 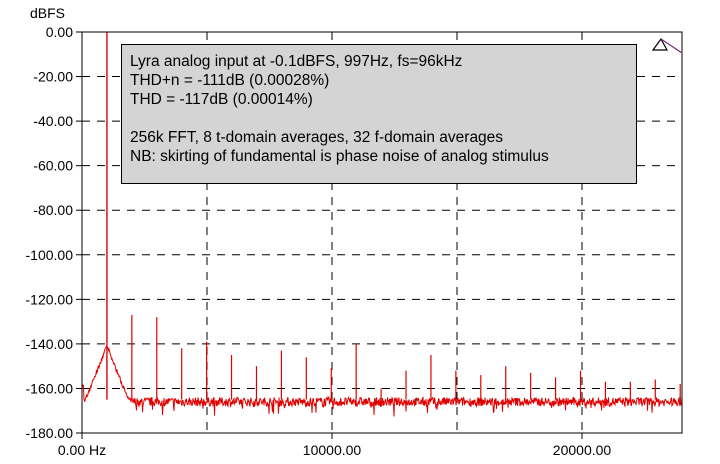 I want to click on y-tick-label: -20.00, so click(x=53, y=77).